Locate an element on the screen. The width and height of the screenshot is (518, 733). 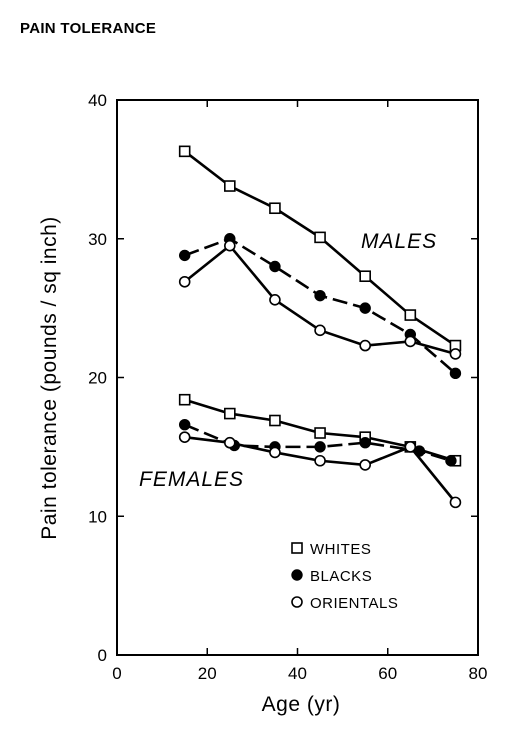
legend-marker-blacks is located at coordinates (297, 575).